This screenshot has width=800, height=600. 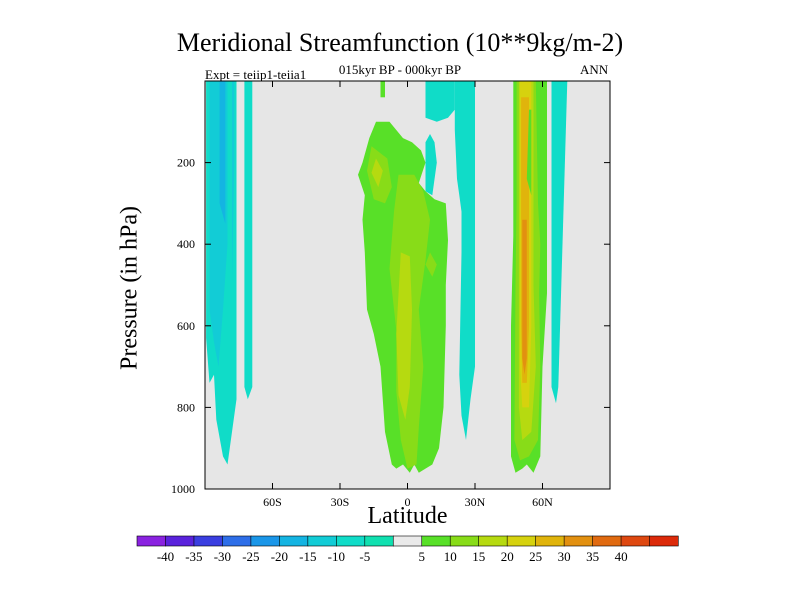 I want to click on colorbar-label-3: -25, so click(x=250, y=556).